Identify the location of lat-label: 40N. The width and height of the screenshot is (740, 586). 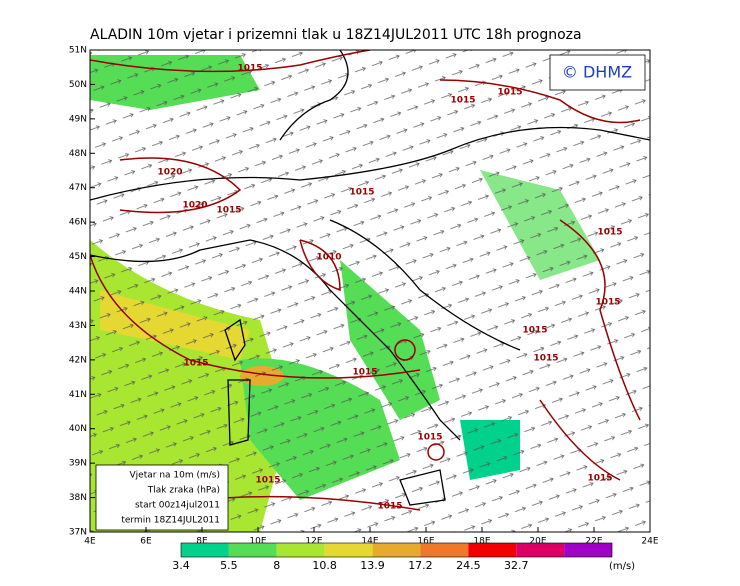
(78, 429).